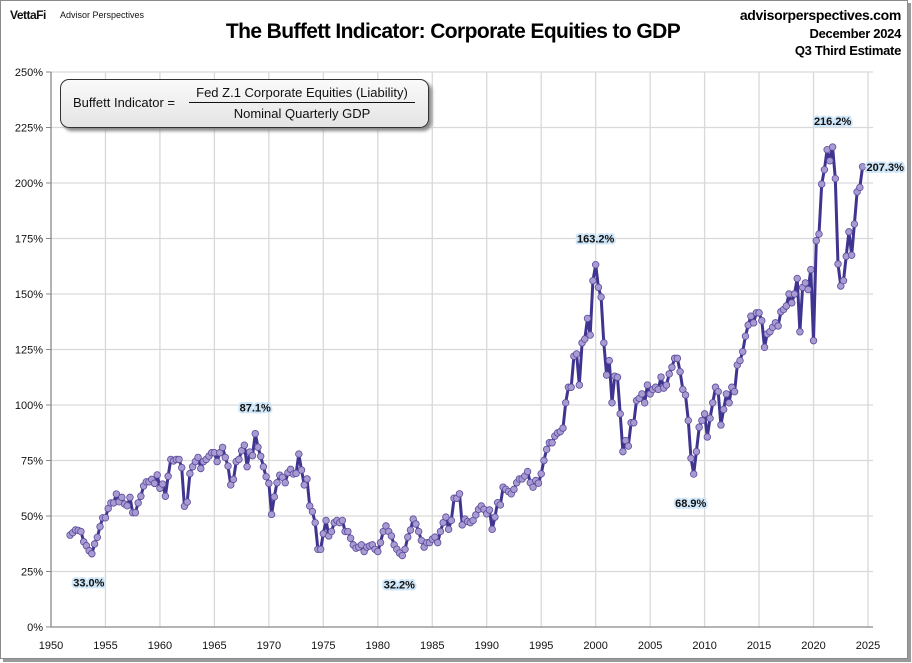 The image size is (912, 663). Describe the element at coordinates (51, 646) in the screenshot. I see `x-tick-label: 1950` at that location.